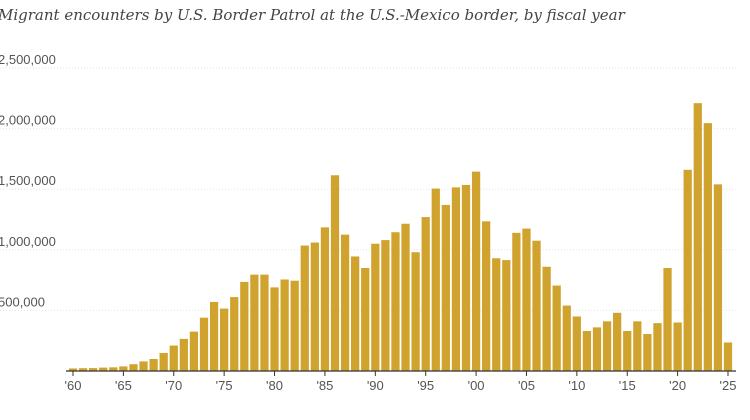 This screenshot has height=420, width=750. I want to click on bar-1978, so click(254, 322).